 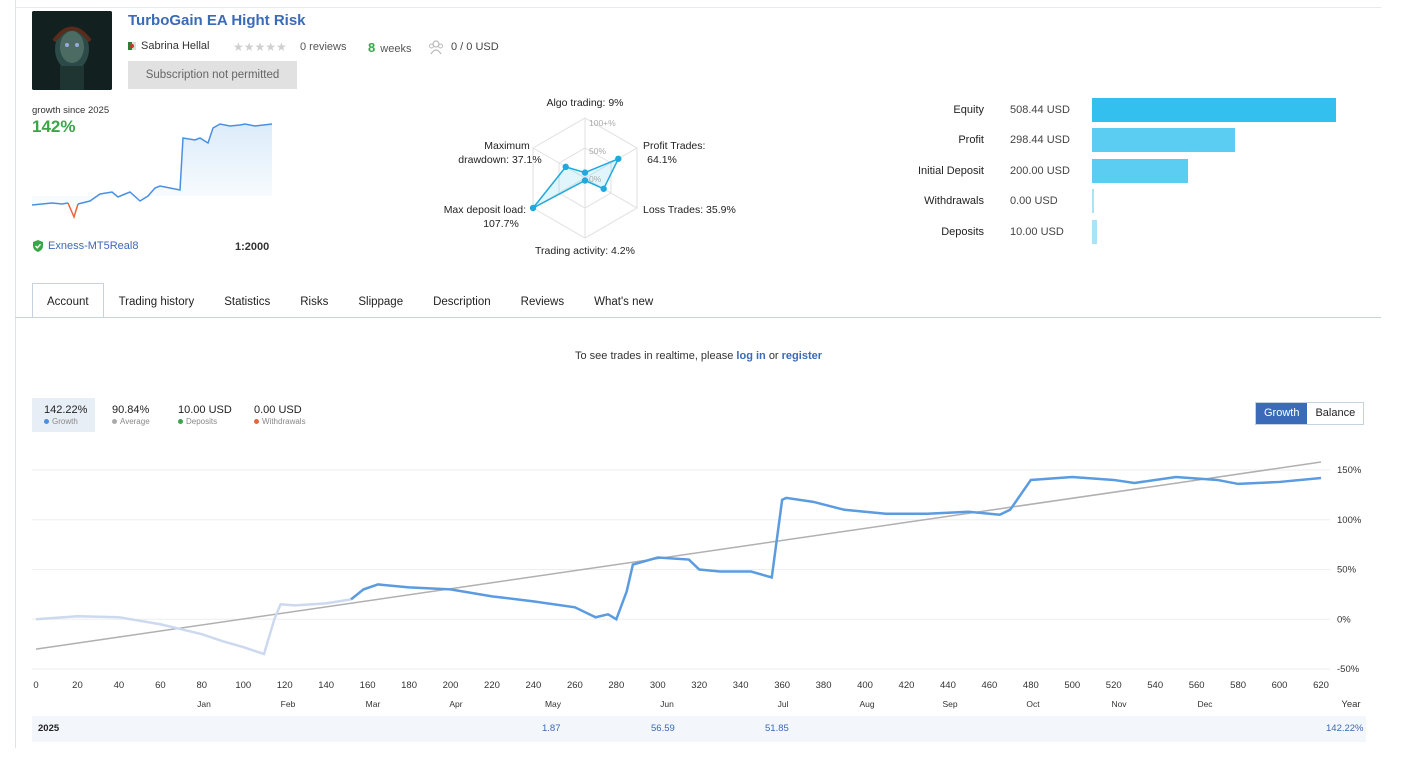 What do you see at coordinates (71, 110) in the screenshot?
I see `growth-since-label: growth since 2025` at bounding box center [71, 110].